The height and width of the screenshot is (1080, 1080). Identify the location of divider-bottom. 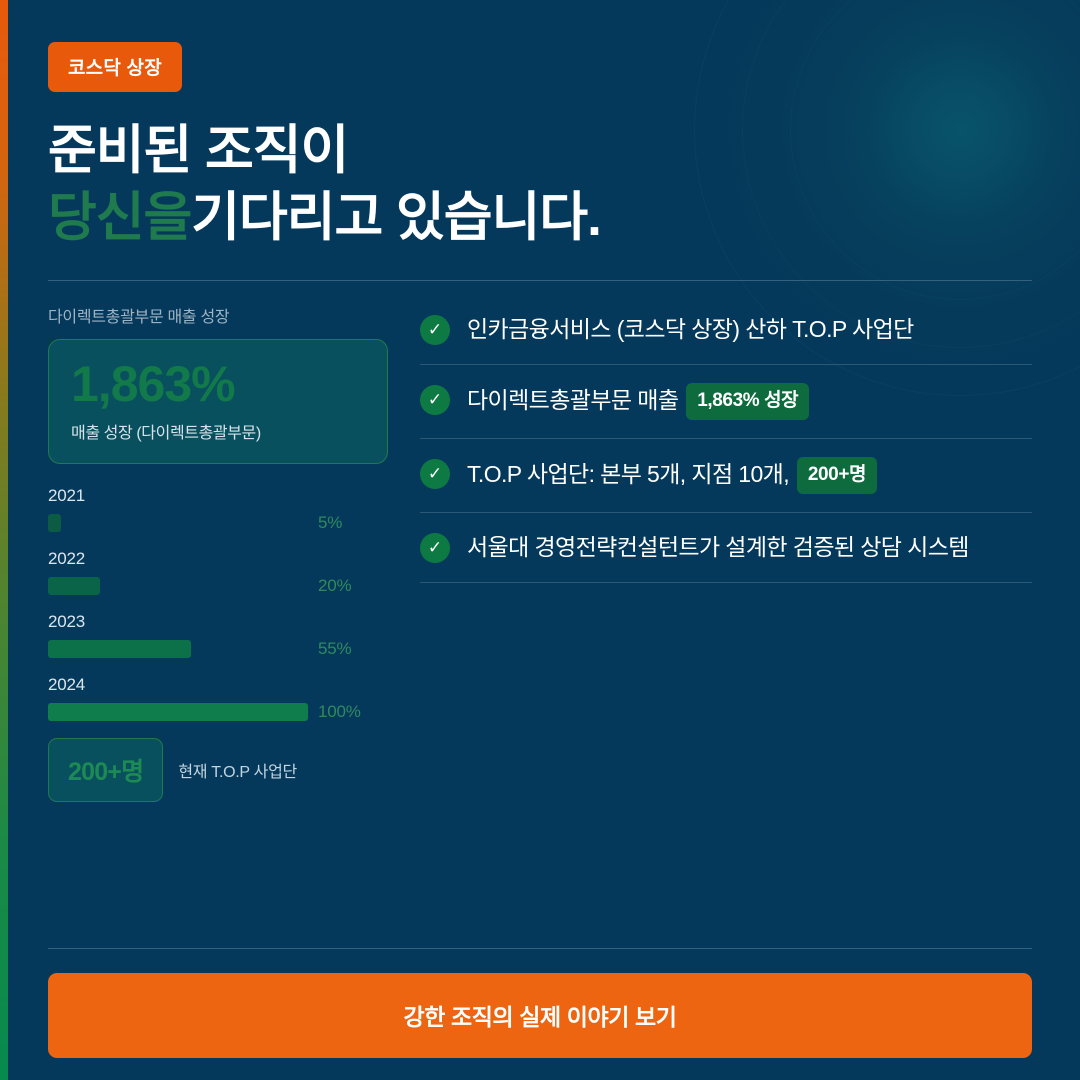
(540, 948).